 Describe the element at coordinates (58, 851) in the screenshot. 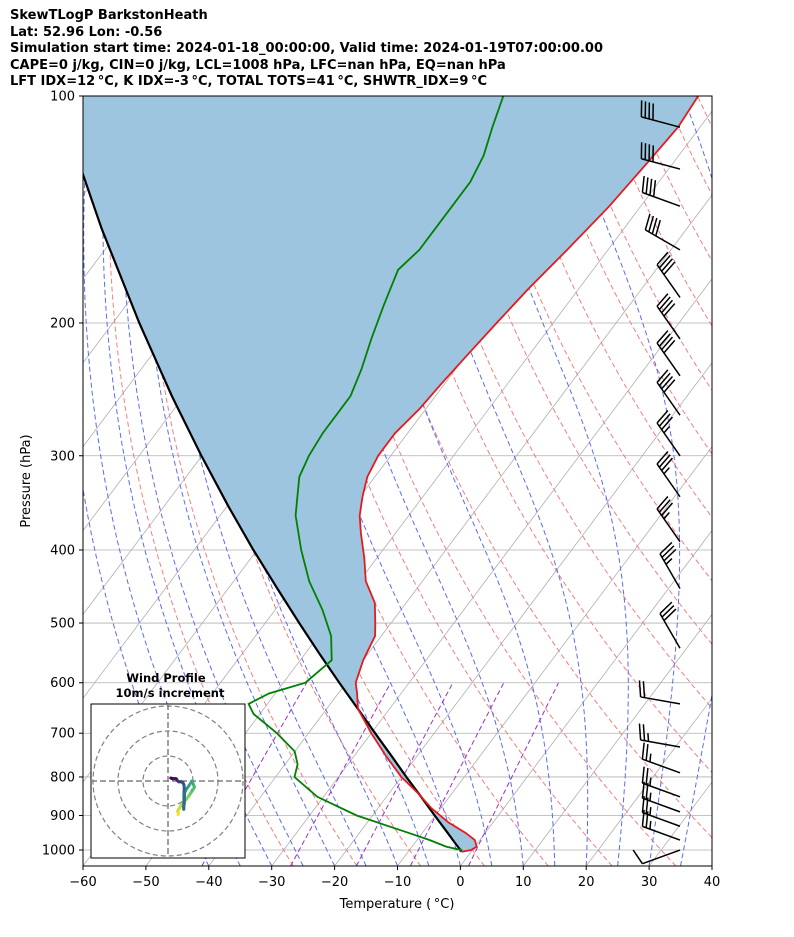

I see `y-tick-label: 1000` at that location.